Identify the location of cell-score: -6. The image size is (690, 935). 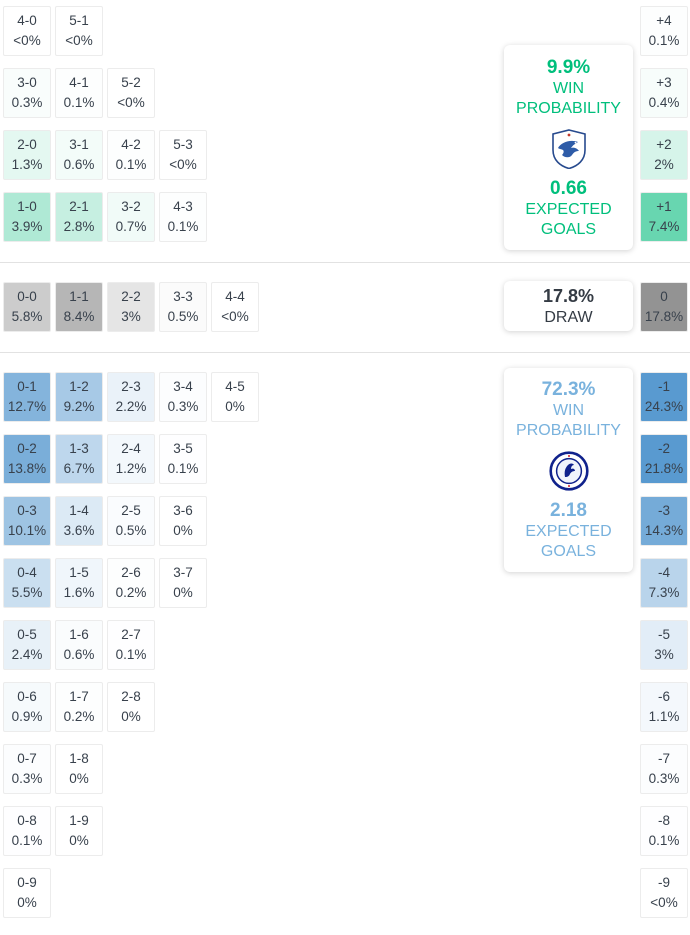
(663, 696).